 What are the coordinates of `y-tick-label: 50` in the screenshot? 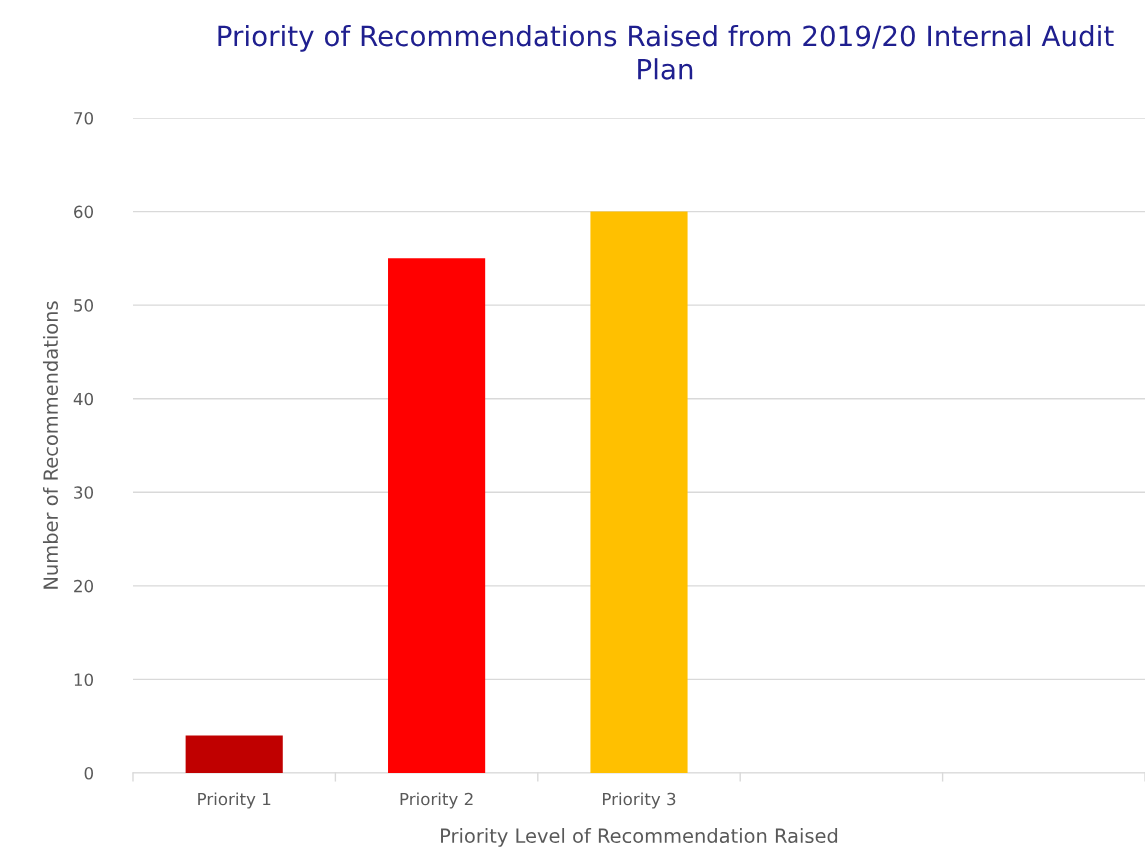 It's located at (83, 305).